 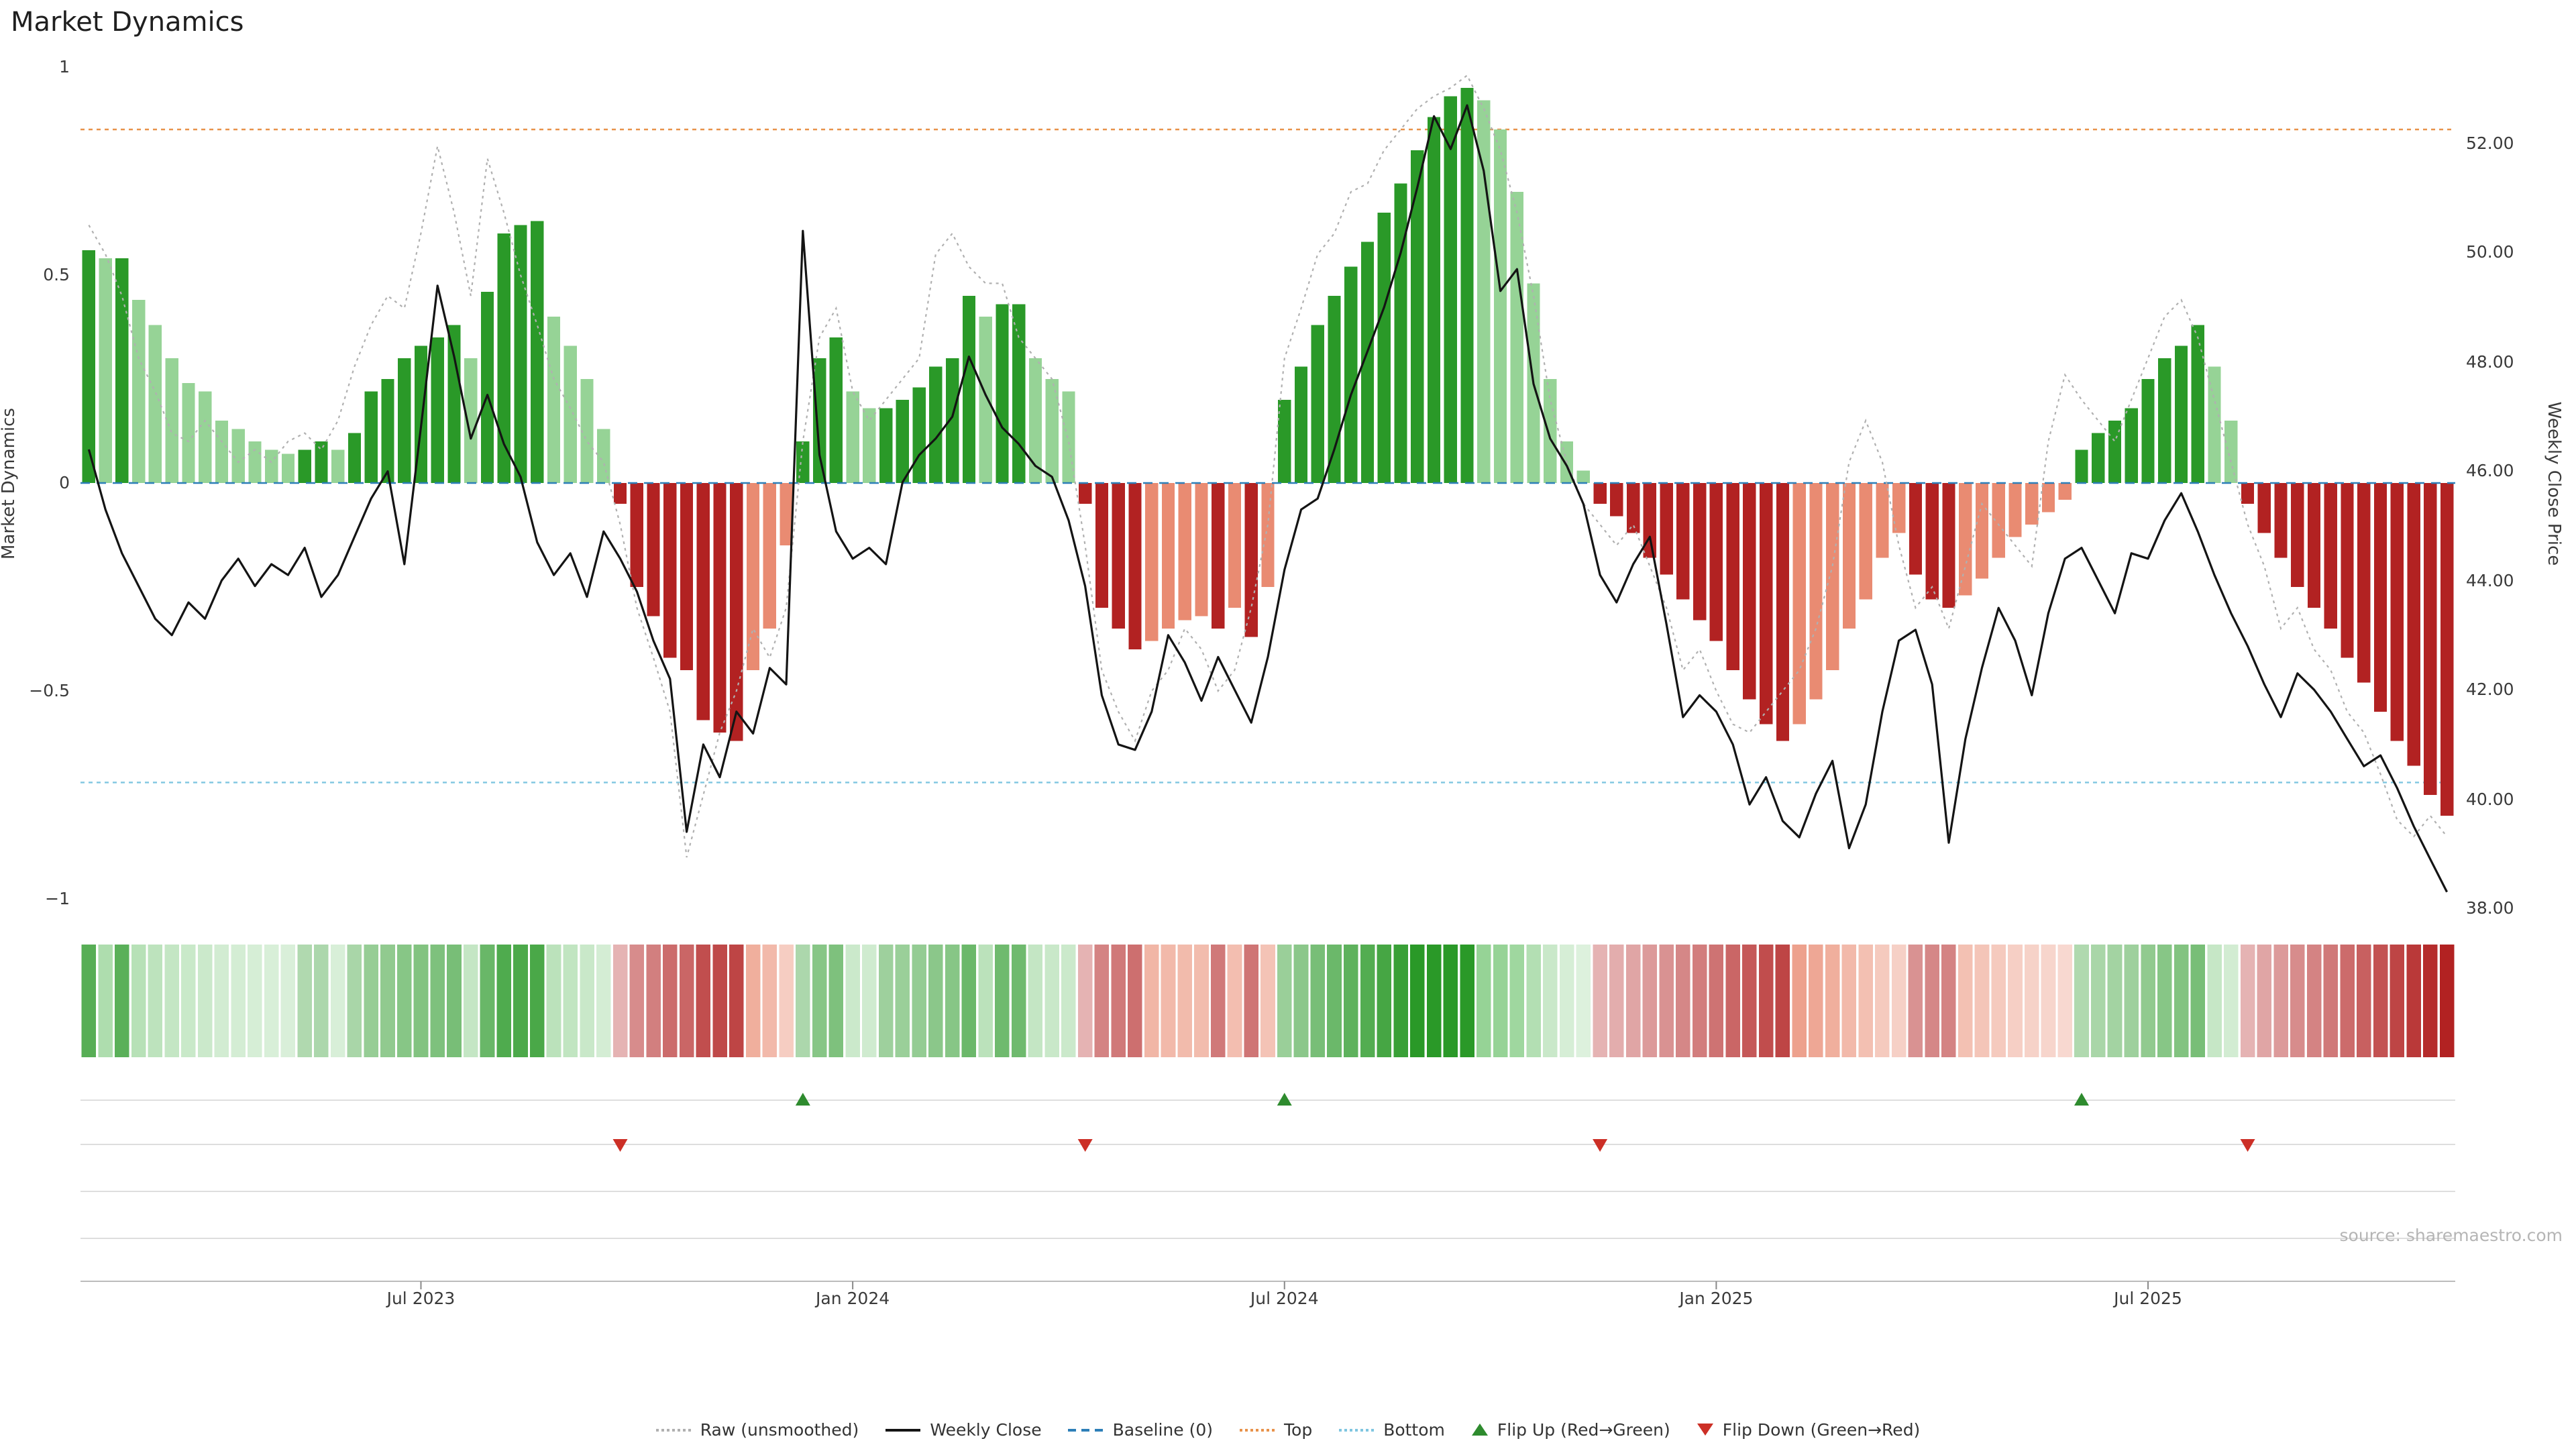 I want to click on legend-item: Flip Down (Green→Red), so click(x=1809, y=1429).